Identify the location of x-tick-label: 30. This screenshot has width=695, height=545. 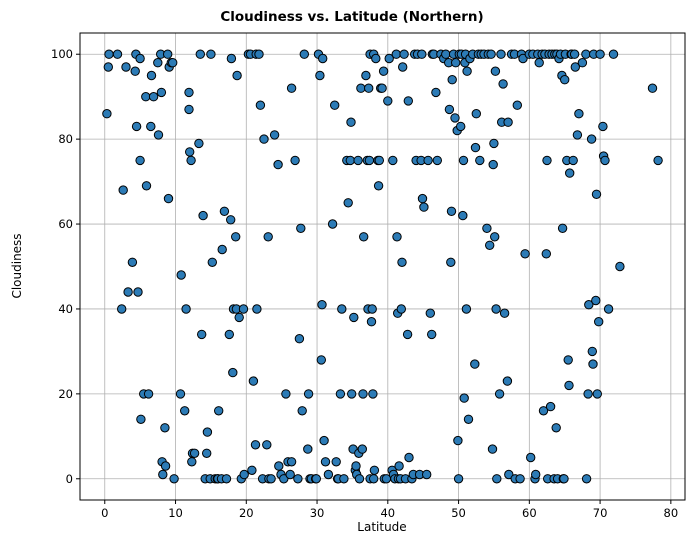
(317, 513).